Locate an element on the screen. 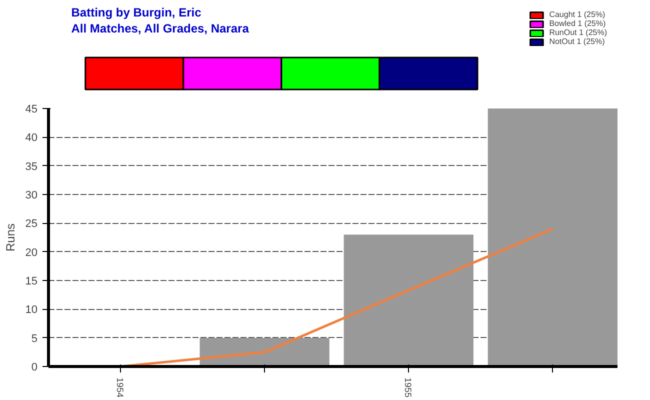 The width and height of the screenshot is (650, 400). y-tick-label: 30 is located at coordinates (31, 196).